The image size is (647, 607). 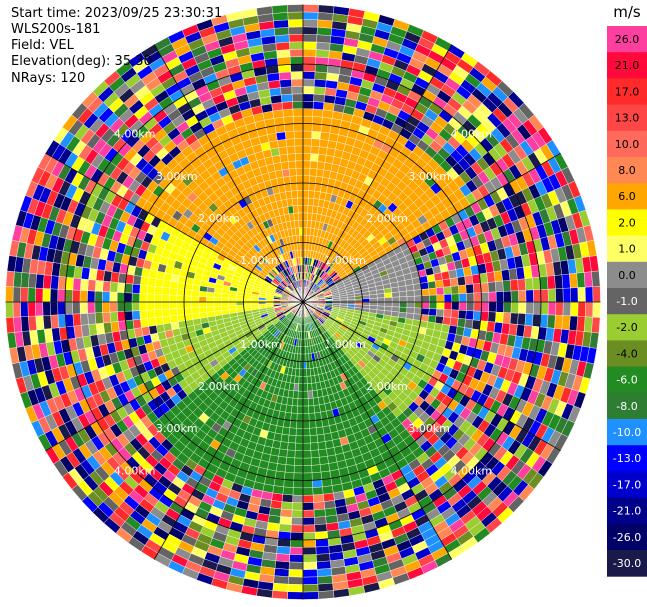 I want to click on colorbar-tick-label: -30.0, so click(x=627, y=563).